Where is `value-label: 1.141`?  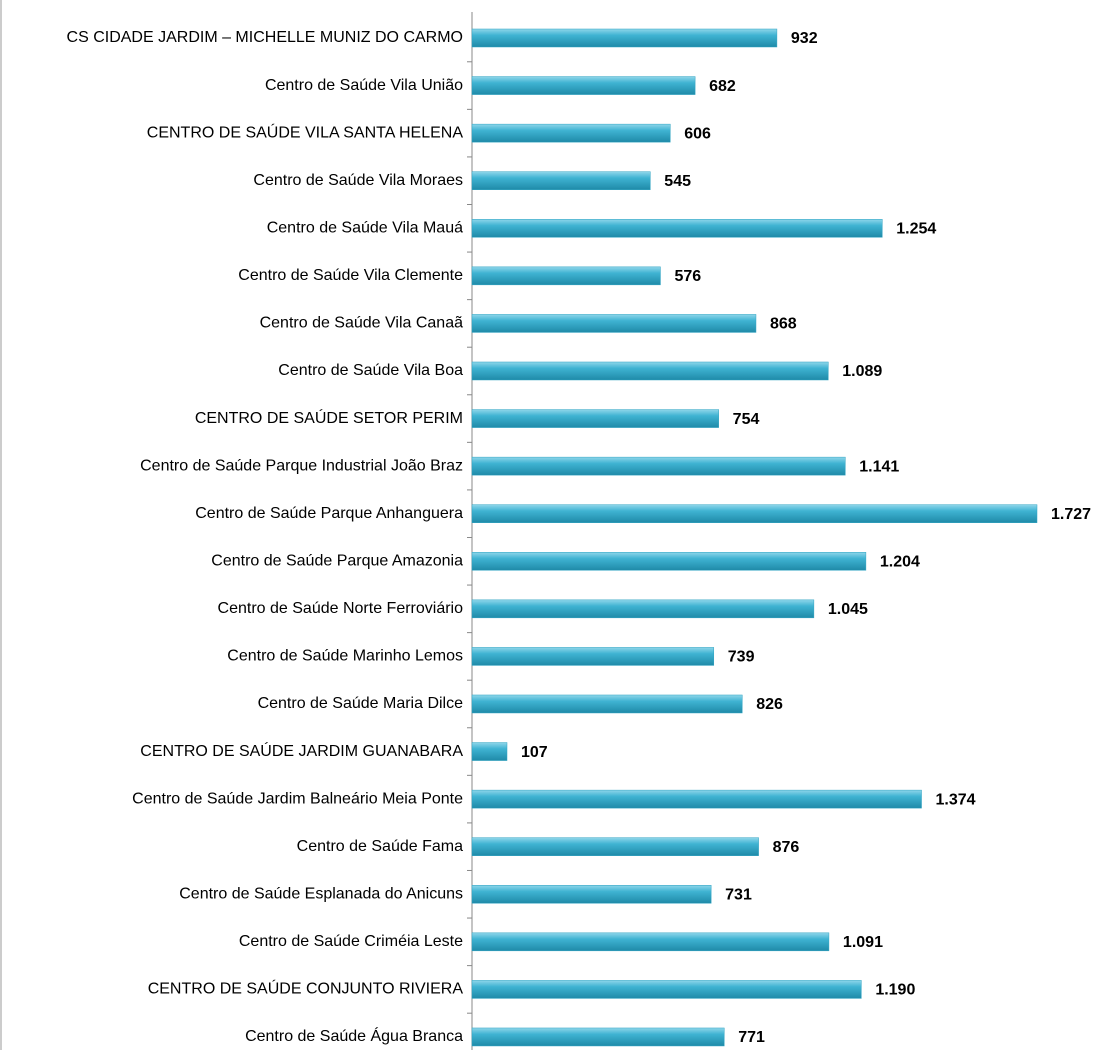 value-label: 1.141 is located at coordinates (879, 466).